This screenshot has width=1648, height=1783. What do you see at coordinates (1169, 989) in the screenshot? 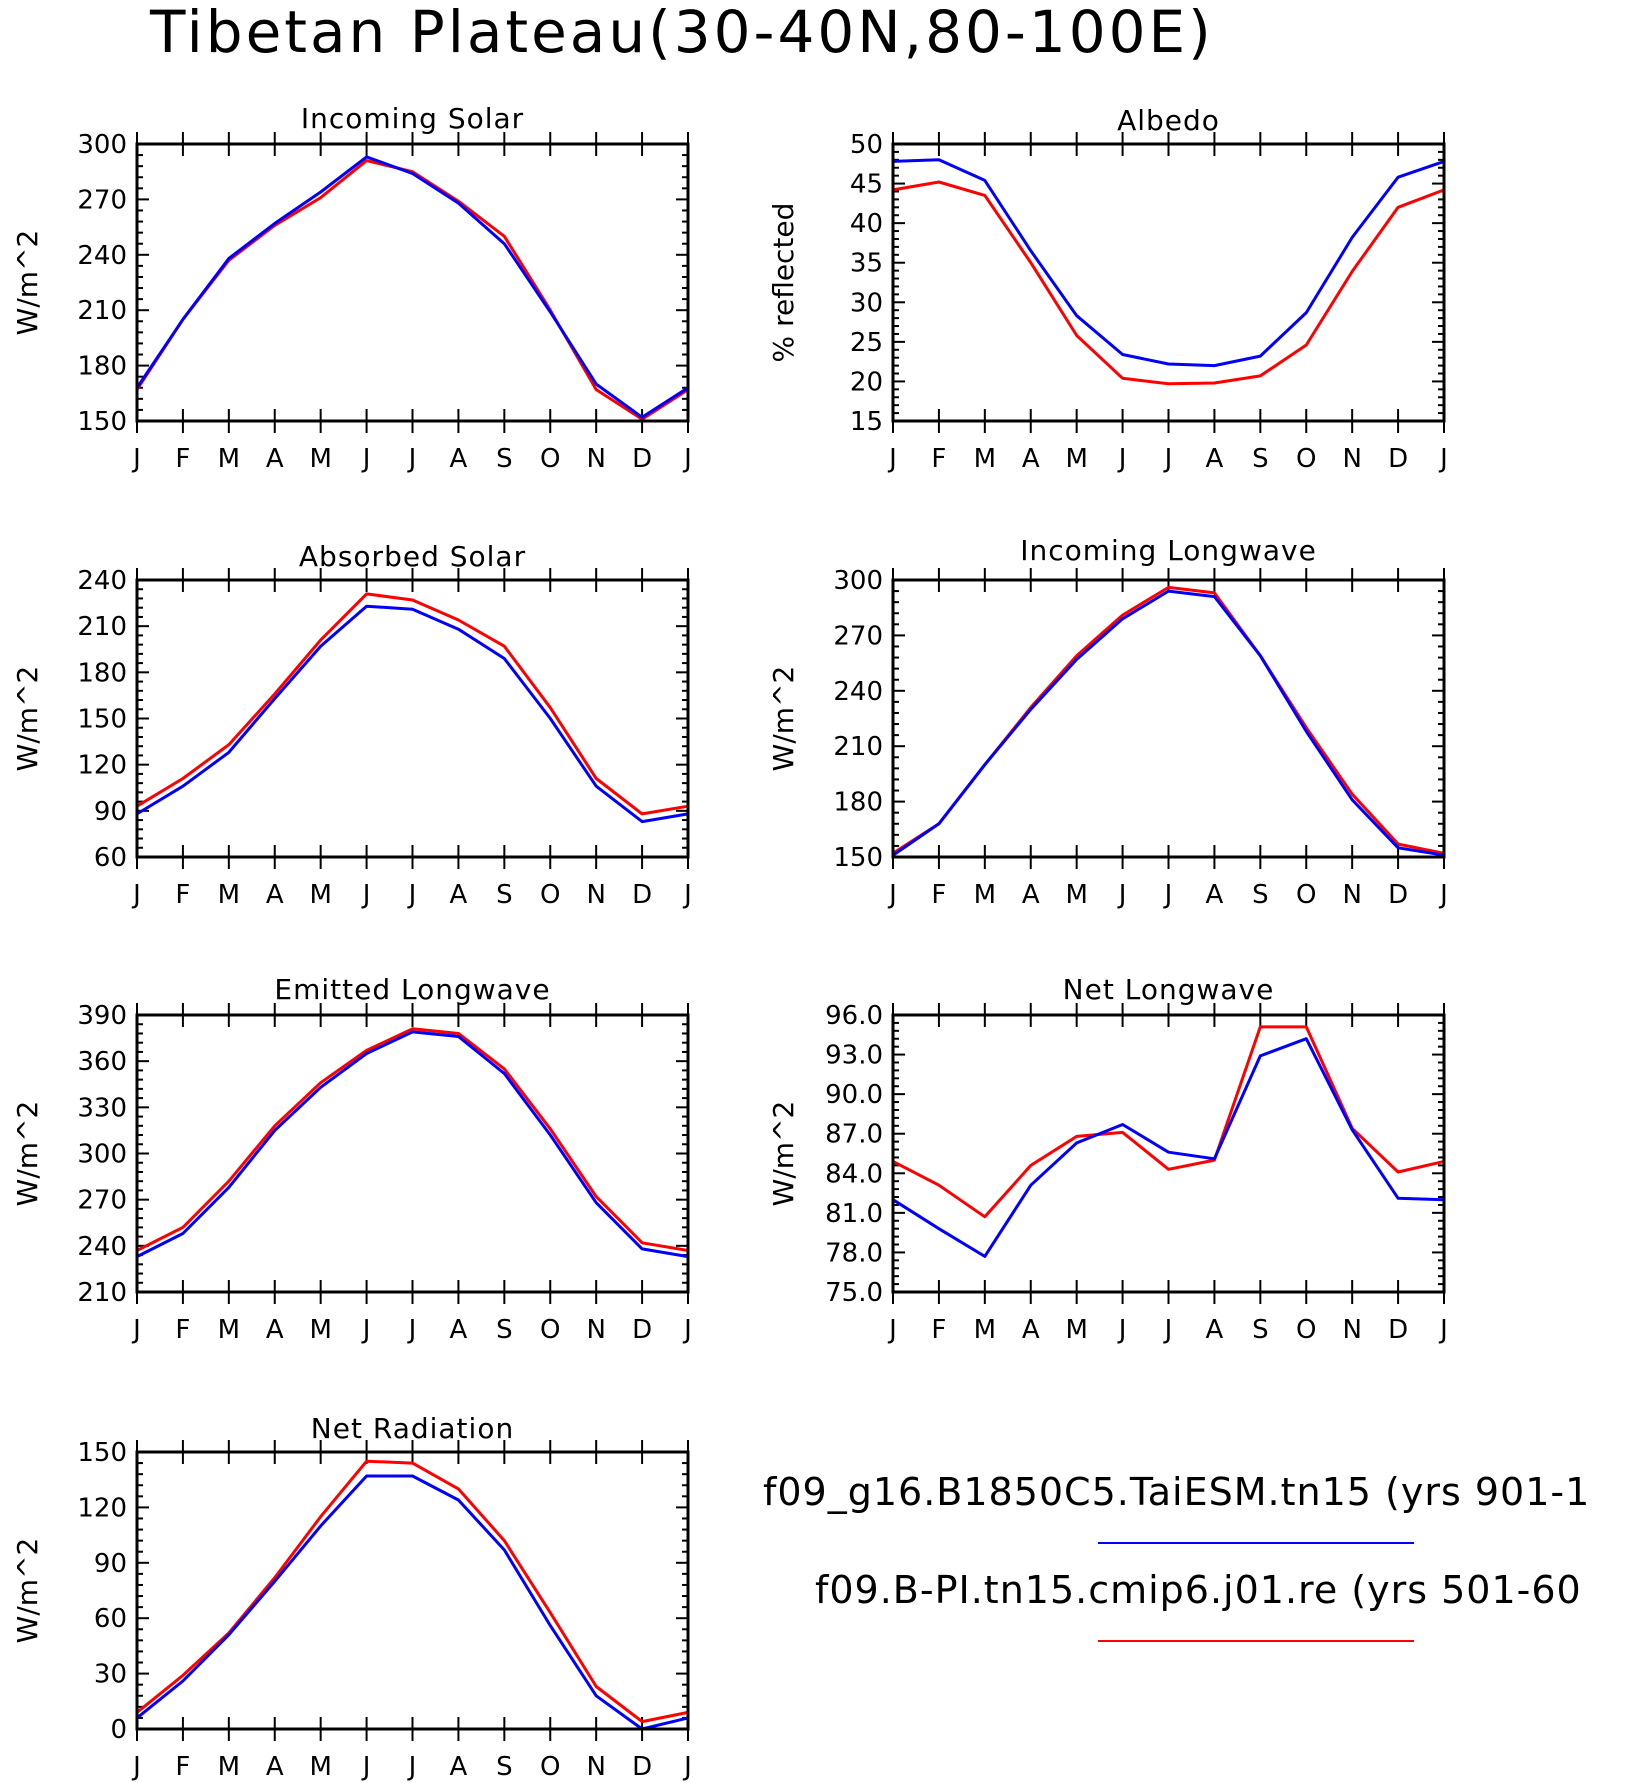
I see `panel-title: Net Longwave` at bounding box center [1169, 989].